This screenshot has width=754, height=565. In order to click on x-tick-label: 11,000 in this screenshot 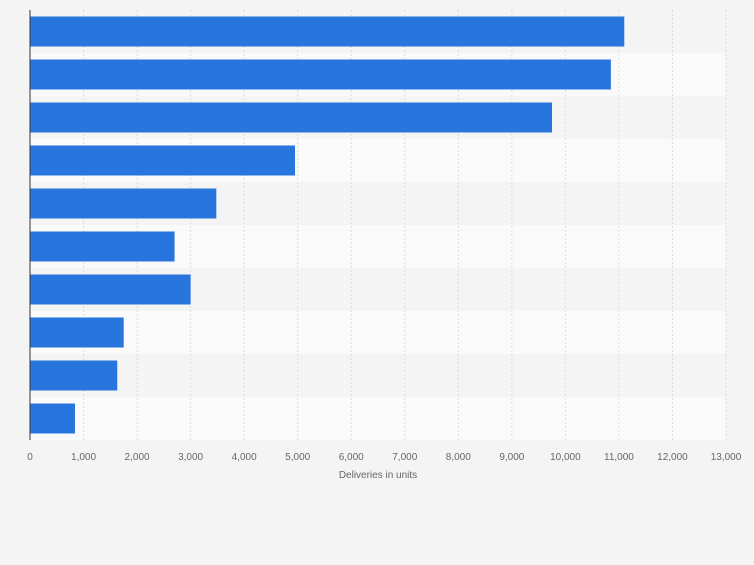, I will do `click(619, 457)`.